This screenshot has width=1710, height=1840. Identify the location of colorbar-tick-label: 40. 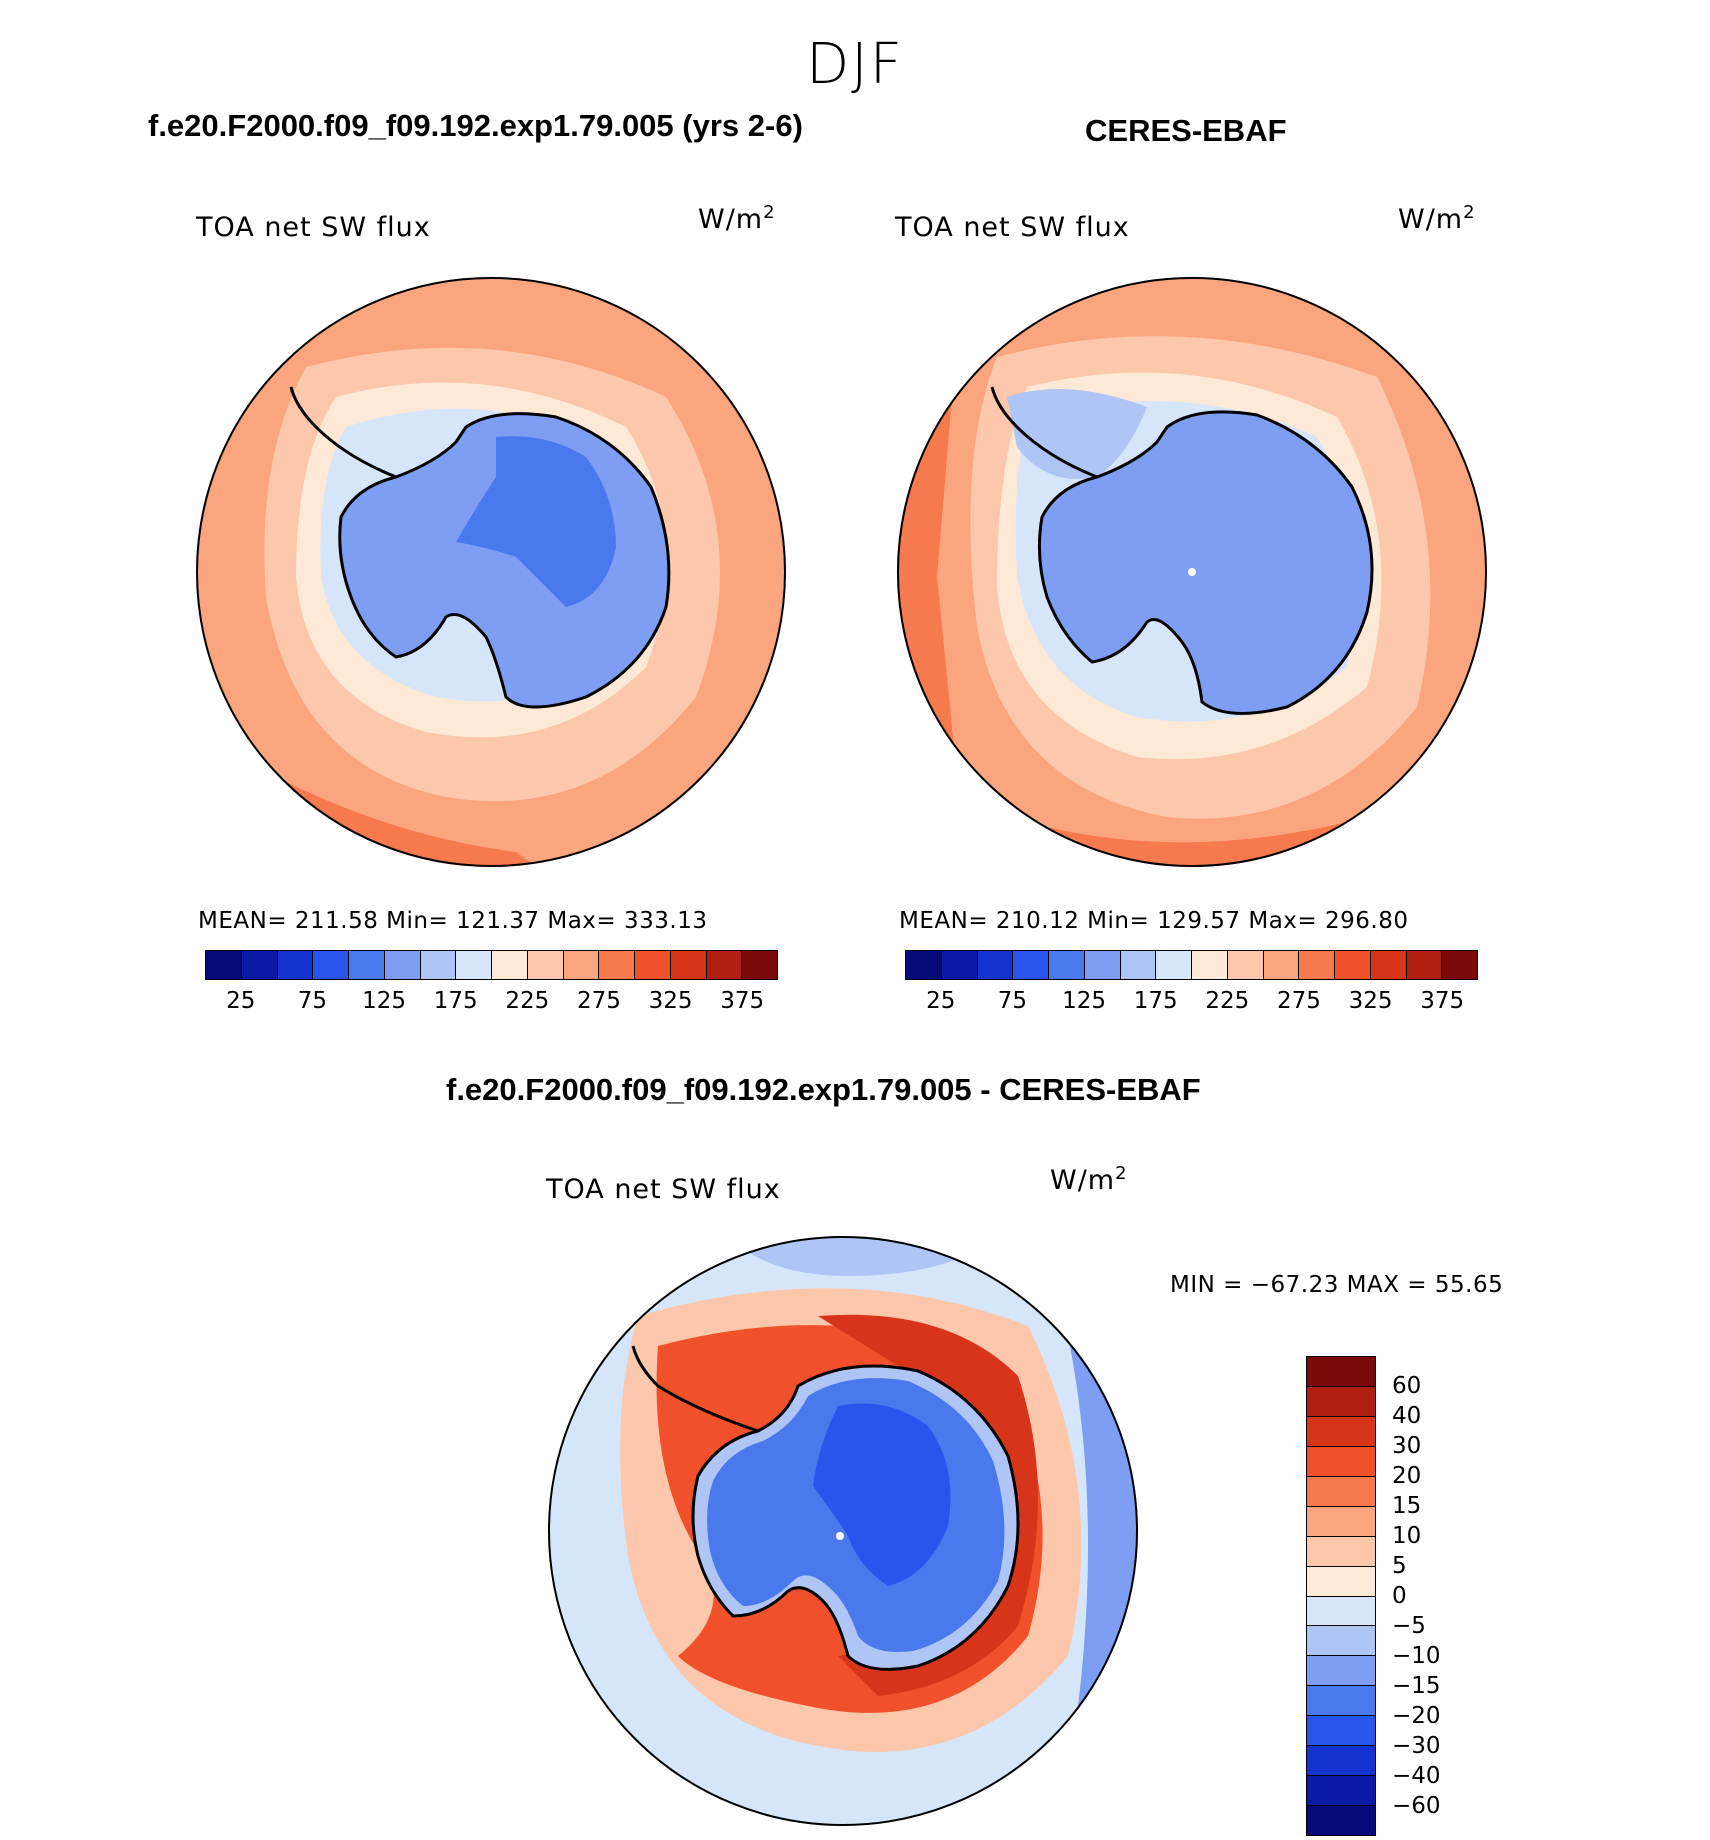
(1407, 1416).